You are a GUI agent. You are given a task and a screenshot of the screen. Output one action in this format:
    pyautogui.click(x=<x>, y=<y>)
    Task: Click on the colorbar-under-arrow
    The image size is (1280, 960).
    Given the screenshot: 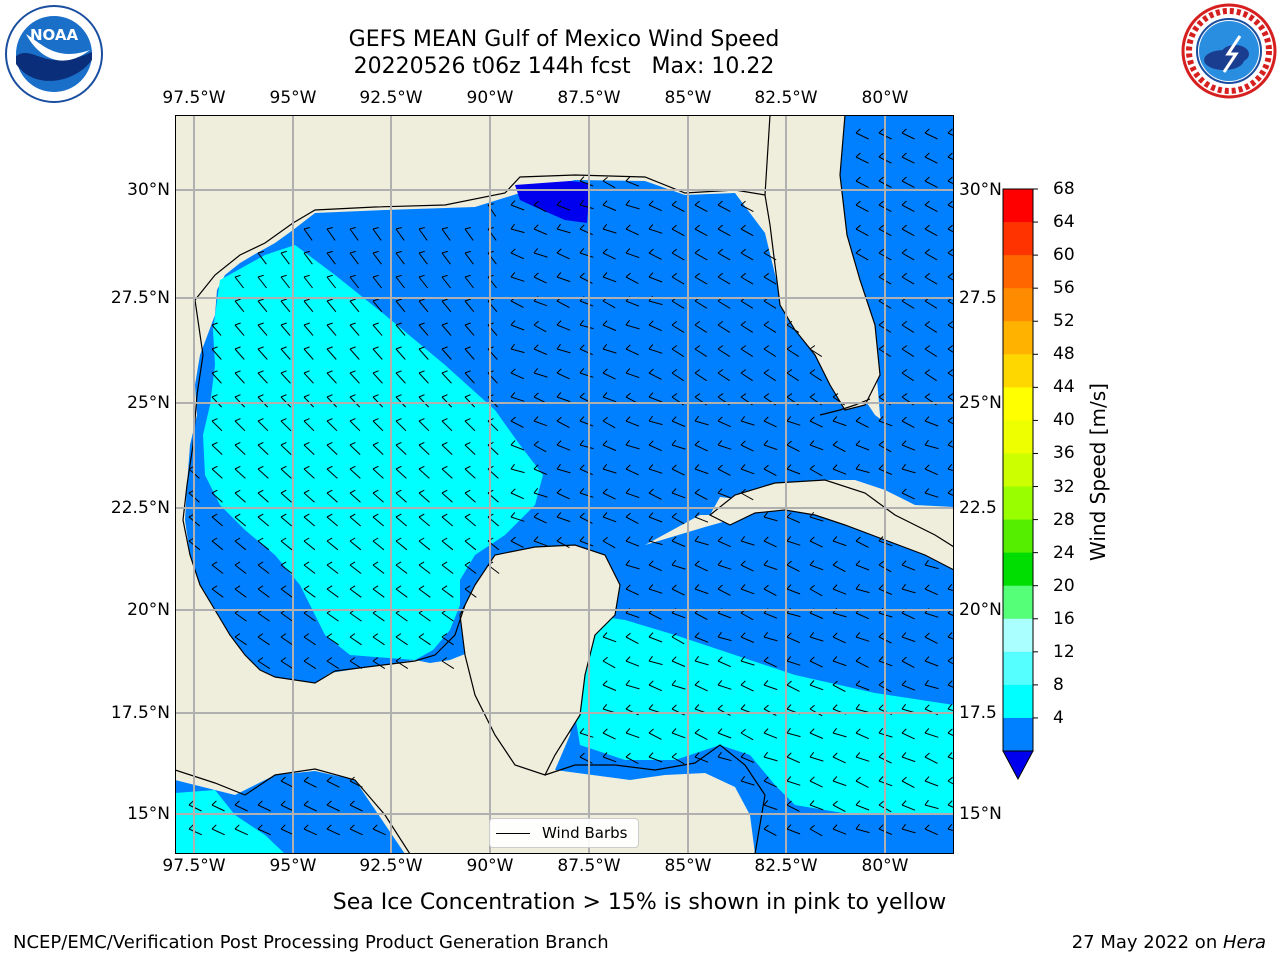 What is the action you would take?
    pyautogui.click(x=1018, y=765)
    